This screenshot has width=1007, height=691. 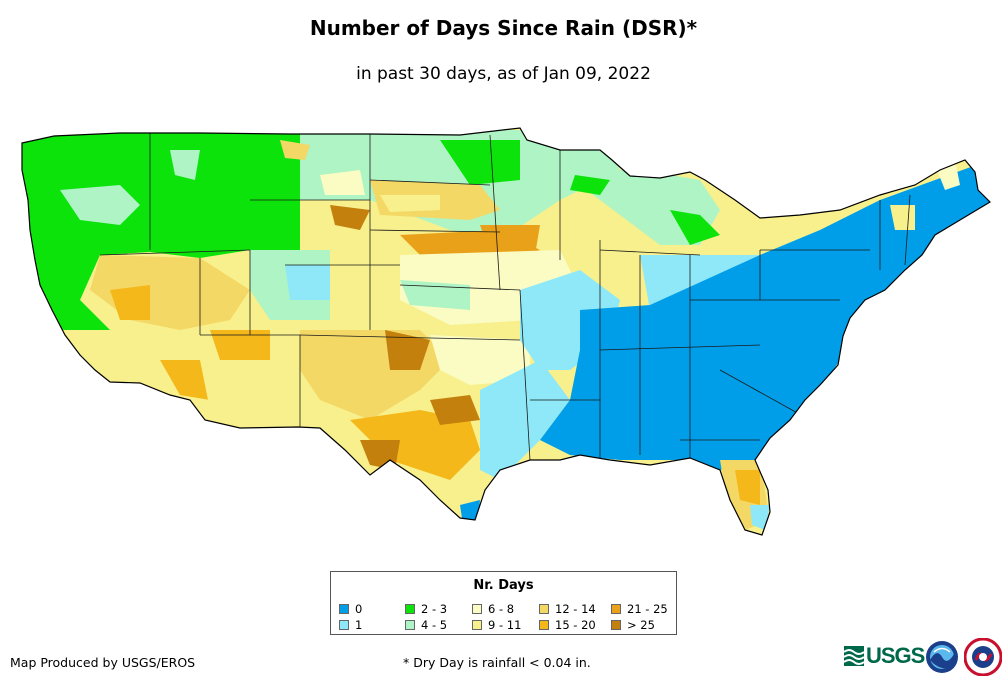 I want to click on legend-item-9: > 25, so click(x=633, y=625).